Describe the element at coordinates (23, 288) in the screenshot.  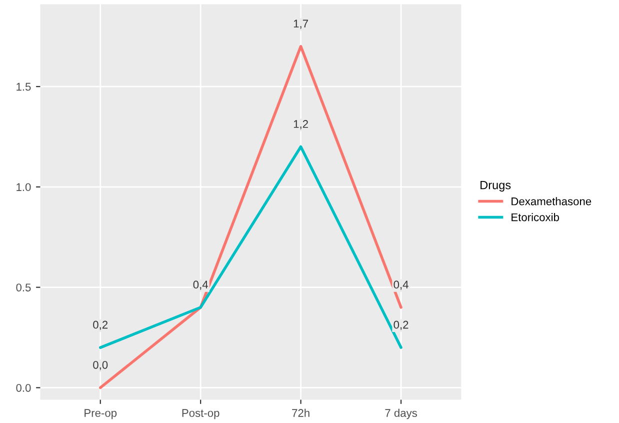
I see `y-tick-label: 0.5` at that location.